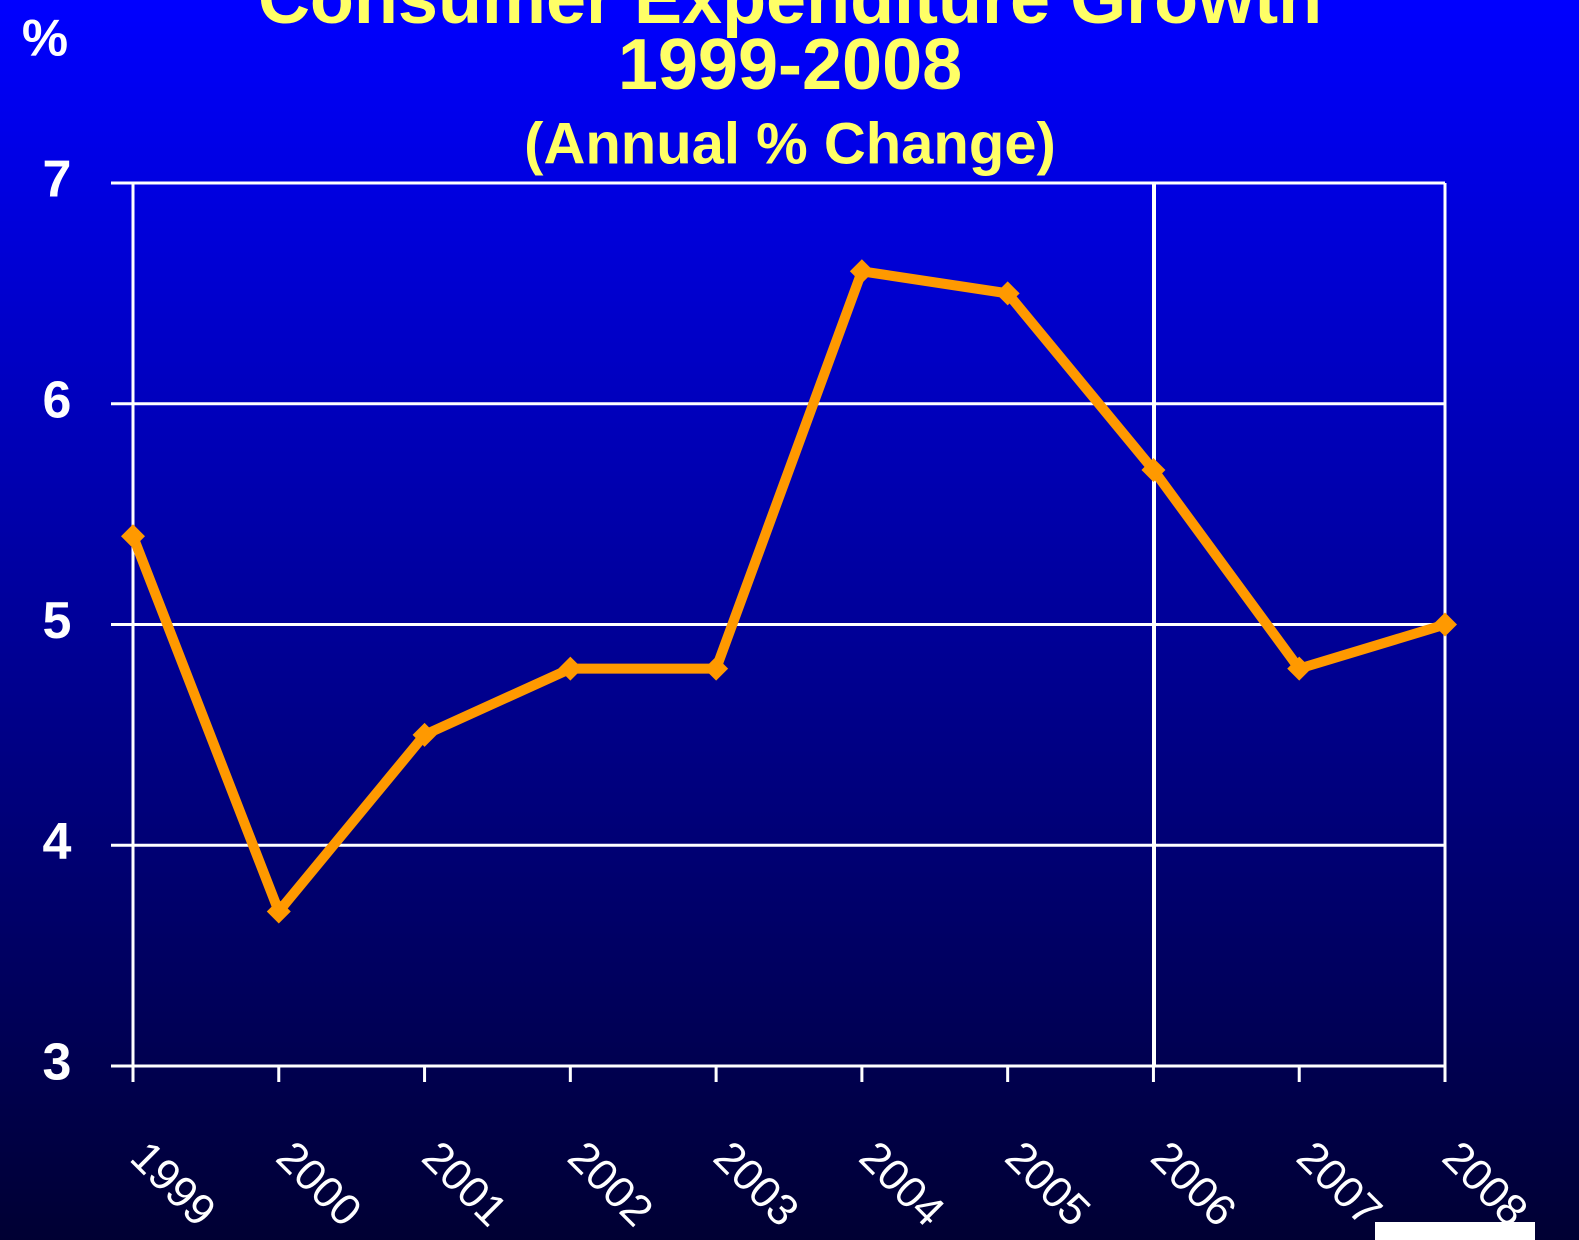  Describe the element at coordinates (790, 65) in the screenshot. I see `chart-title: 1999-2008` at that location.